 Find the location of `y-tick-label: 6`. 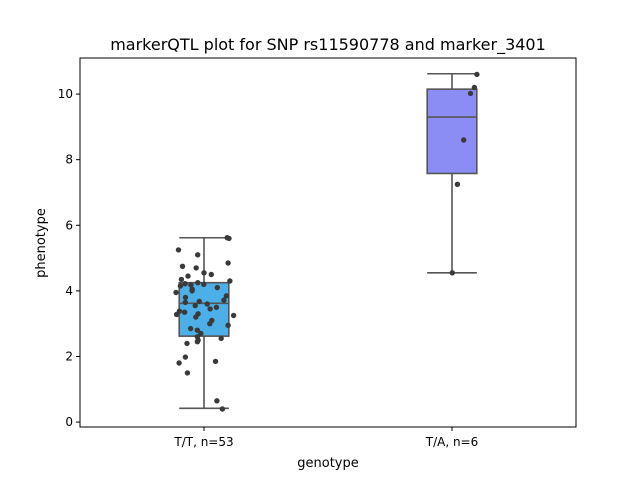

y-tick-label: 6 is located at coordinates (69, 225).